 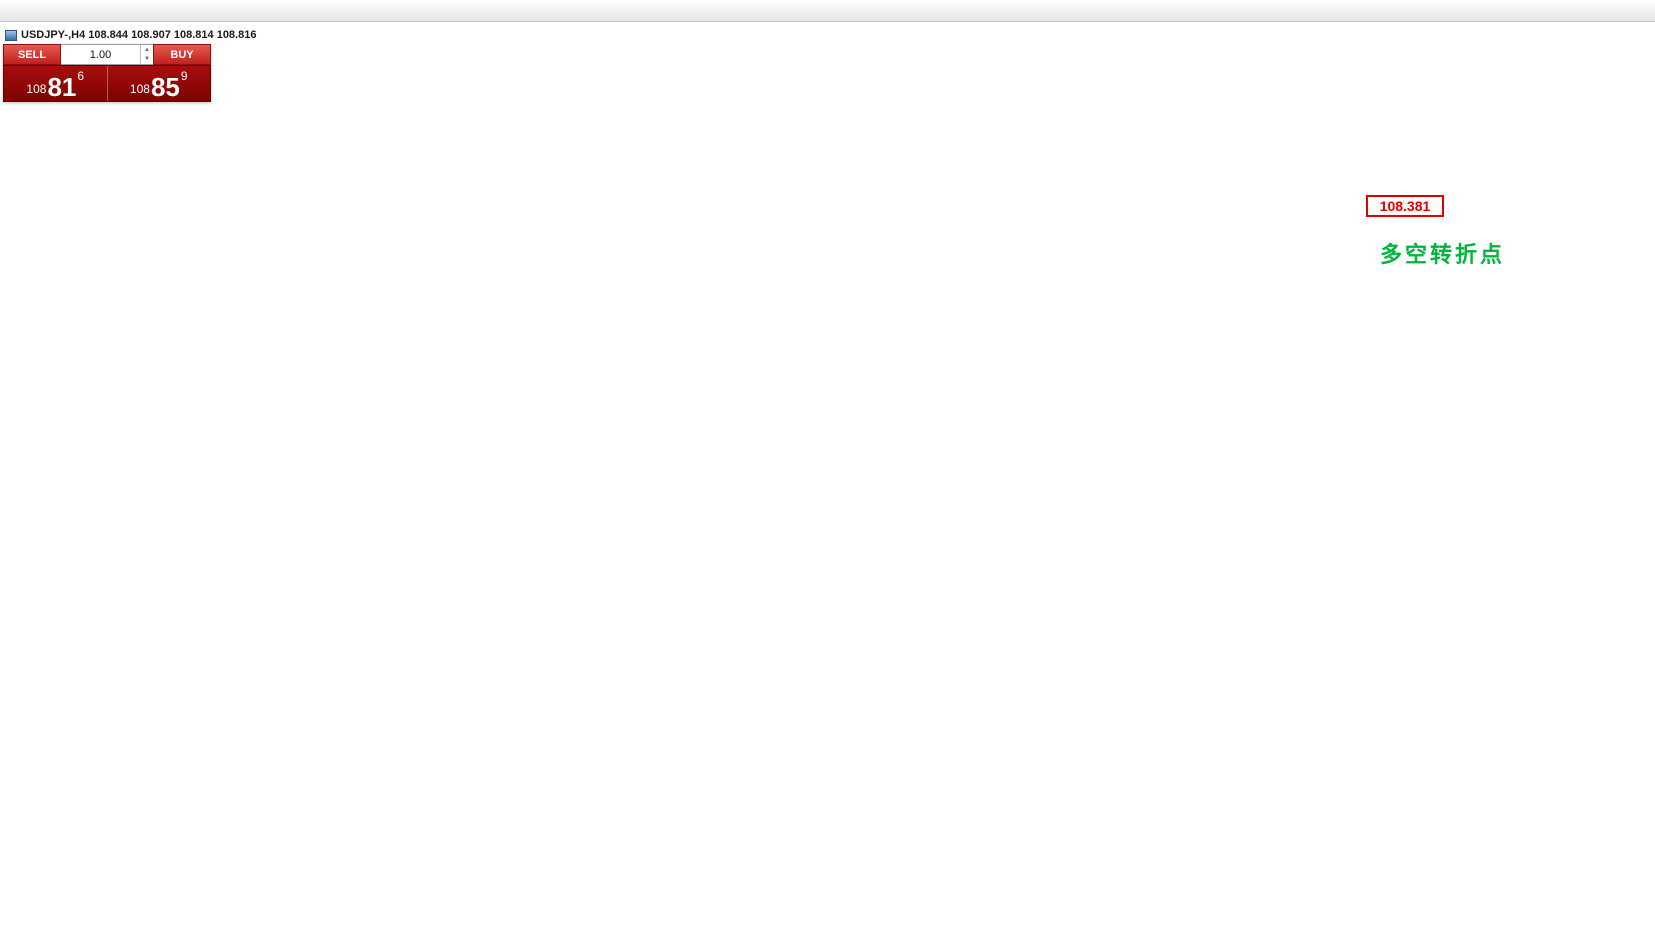 What do you see at coordinates (147, 49) in the screenshot?
I see `volume-up-button: ▲` at bounding box center [147, 49].